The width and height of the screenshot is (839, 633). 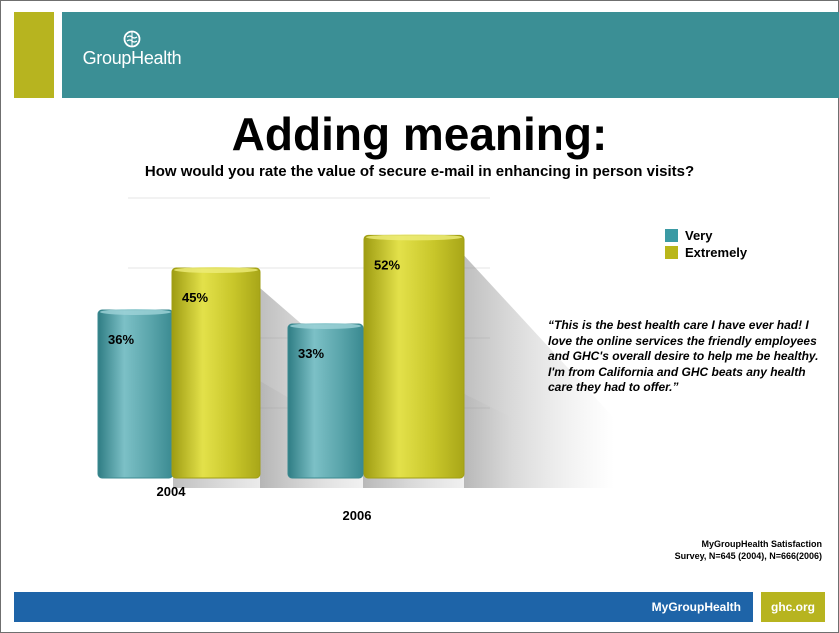 I want to click on category-label-2006: 2006, so click(x=357, y=515).